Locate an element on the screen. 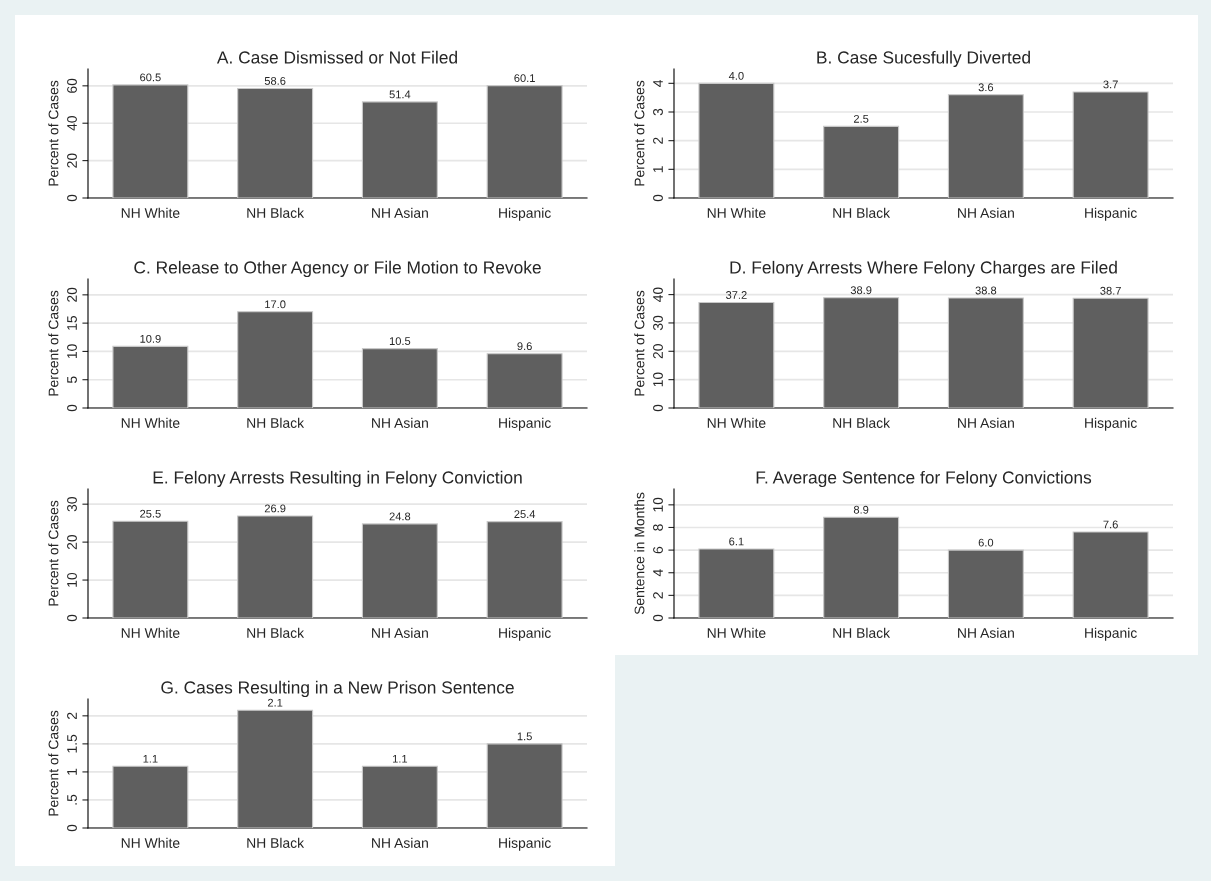  y-tick-label: 1.5 is located at coordinates (72, 743).